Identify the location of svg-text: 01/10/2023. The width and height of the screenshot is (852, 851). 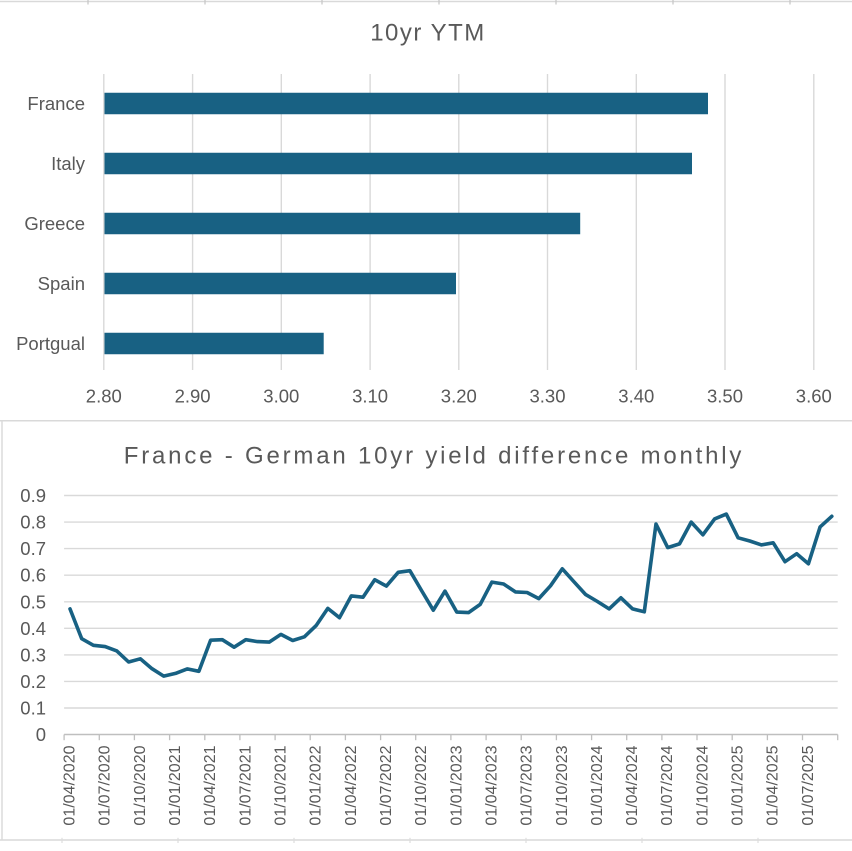
(562, 785).